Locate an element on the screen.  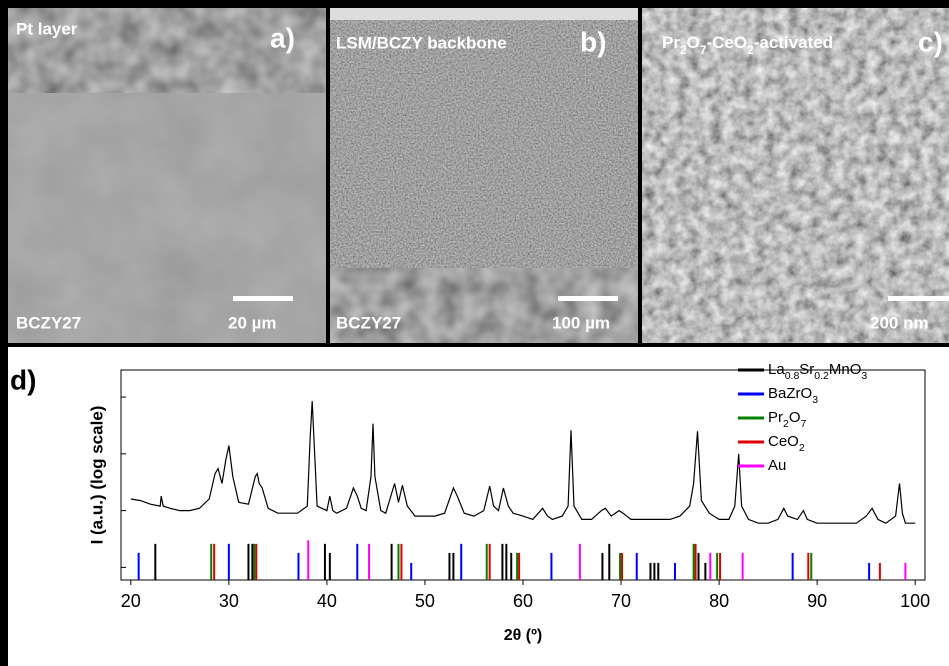
legend-label: BaZrO3 is located at coordinates (793, 395).